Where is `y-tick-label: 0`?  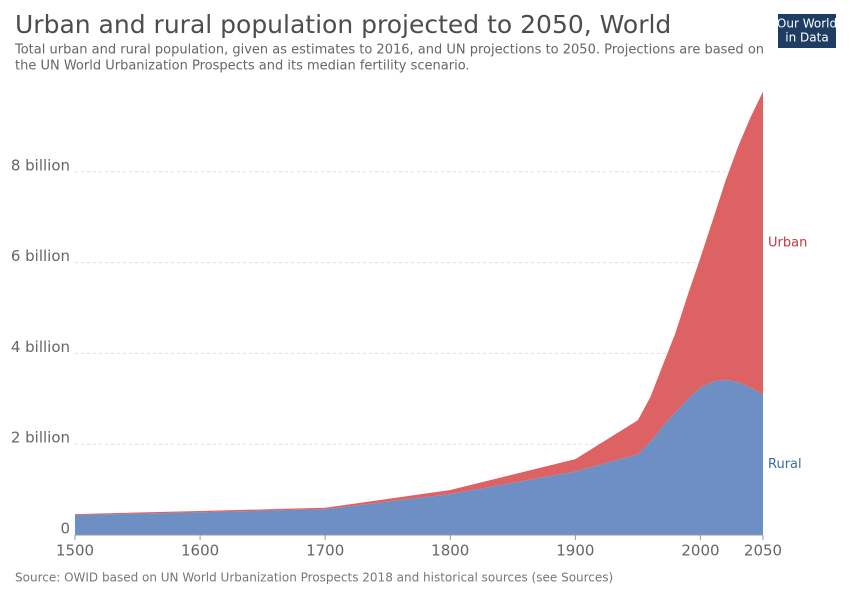
y-tick-label: 0 is located at coordinates (65, 529).